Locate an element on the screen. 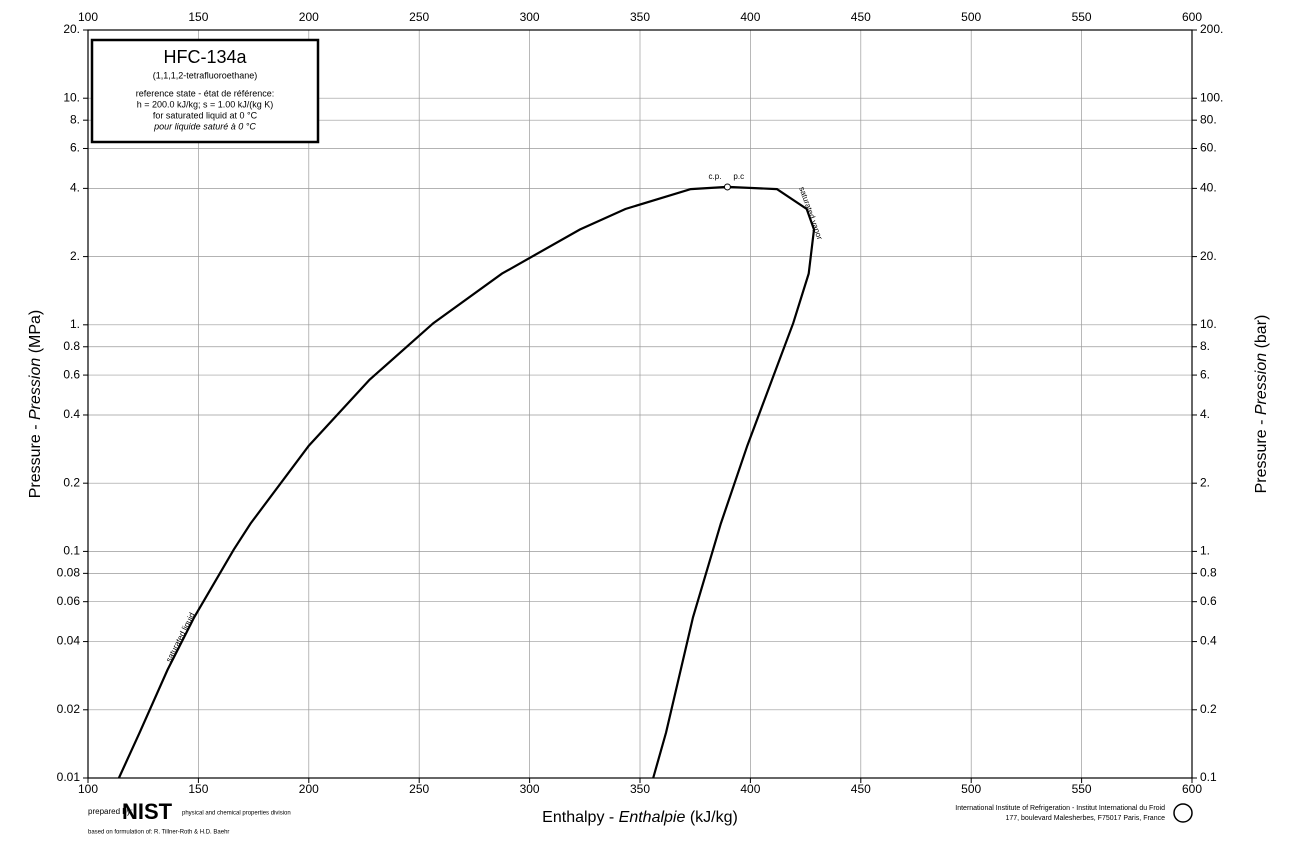 The height and width of the screenshot is (843, 1295). x-tick-label-top: 550 is located at coordinates (1082, 17).